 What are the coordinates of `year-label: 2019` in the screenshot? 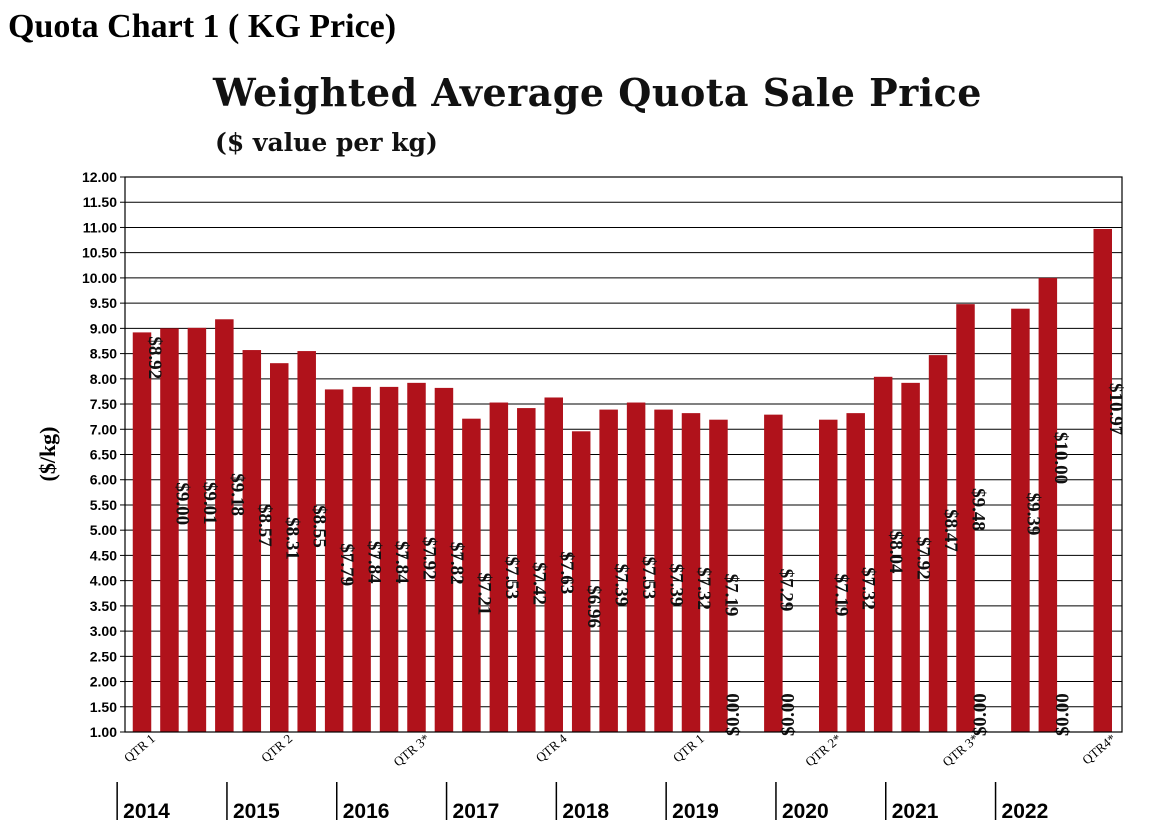 It's located at (695, 811).